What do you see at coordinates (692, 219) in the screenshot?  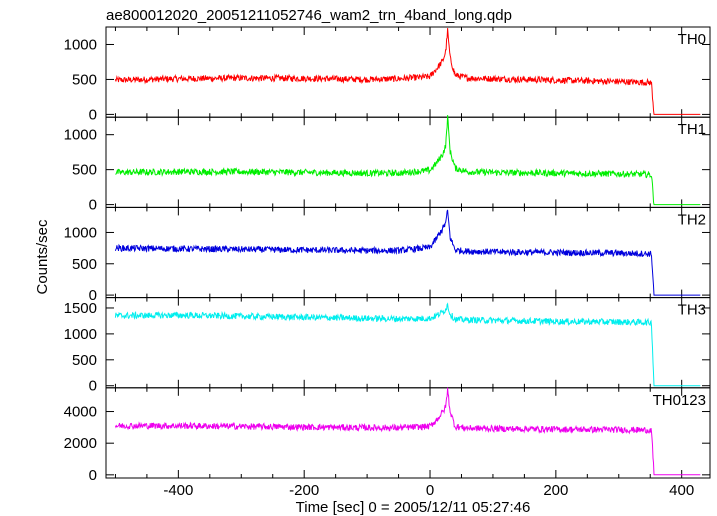 I see `series-label: TH2` at bounding box center [692, 219].